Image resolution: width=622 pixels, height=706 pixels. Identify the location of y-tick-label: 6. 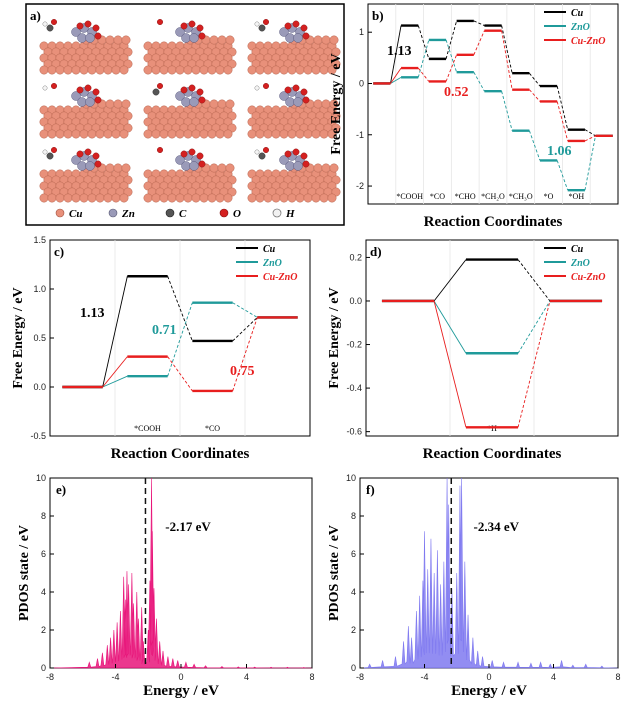
(43, 554).